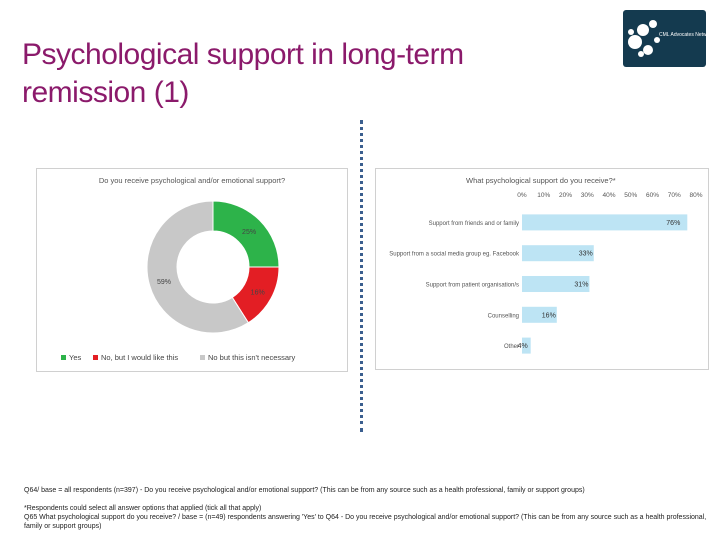 The height and width of the screenshot is (540, 720). Describe the element at coordinates (565, 195) in the screenshot. I see `x-tick-label: 20%` at that location.